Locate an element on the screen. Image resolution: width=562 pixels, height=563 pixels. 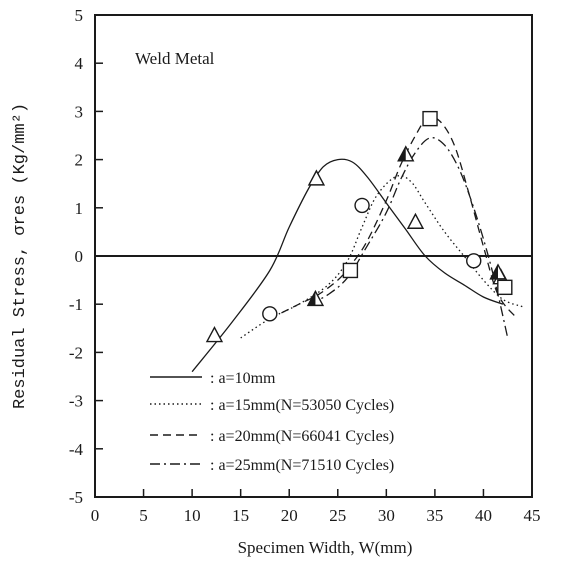
y-tick-label: 2 is located at coordinates (79, 160).